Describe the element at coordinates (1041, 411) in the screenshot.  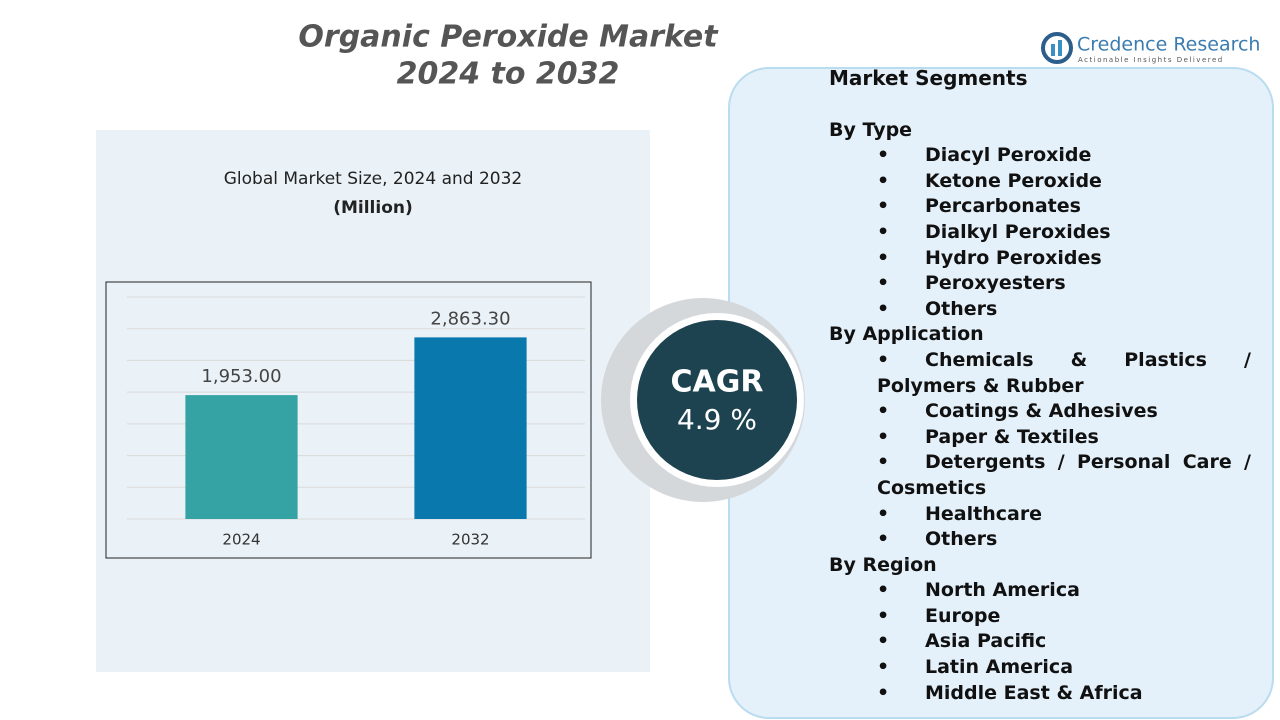
I see `item-text: Coatings & Adhesives` at that location.